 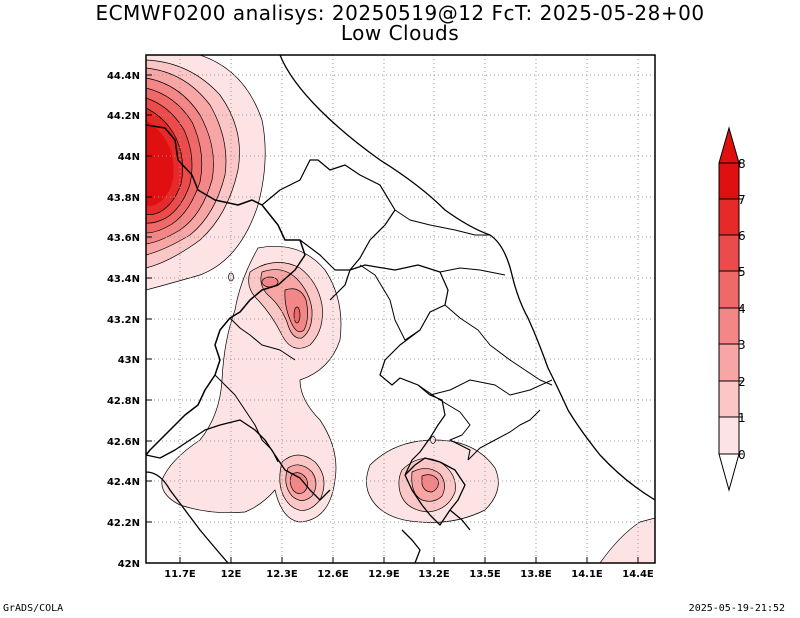 I want to click on colorbar-top-arrow, so click(x=729, y=145).